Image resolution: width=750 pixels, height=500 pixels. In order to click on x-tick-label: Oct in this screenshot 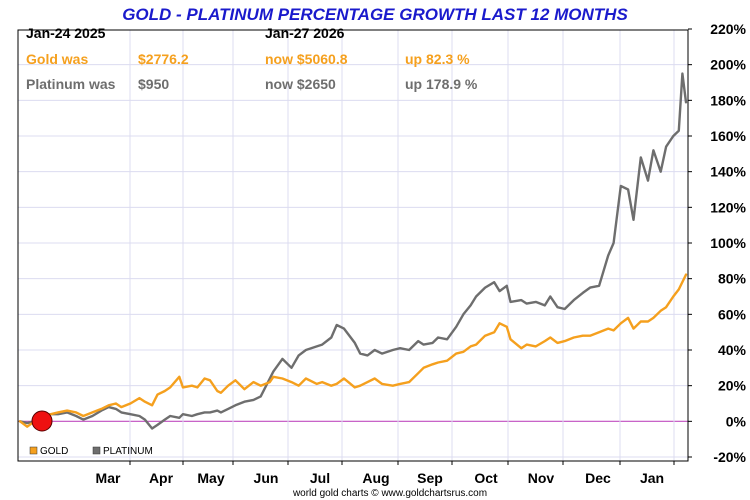, I will do `click(486, 478)`.